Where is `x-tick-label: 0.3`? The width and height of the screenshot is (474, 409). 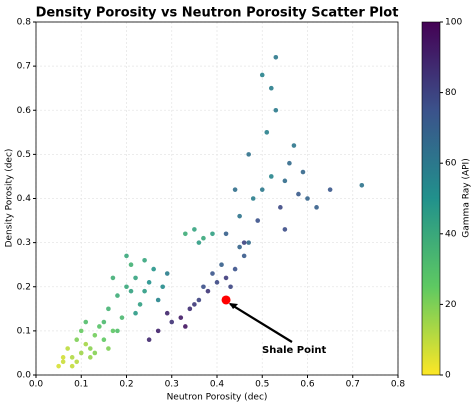 x-tick-label: 0.3 is located at coordinates (172, 385).